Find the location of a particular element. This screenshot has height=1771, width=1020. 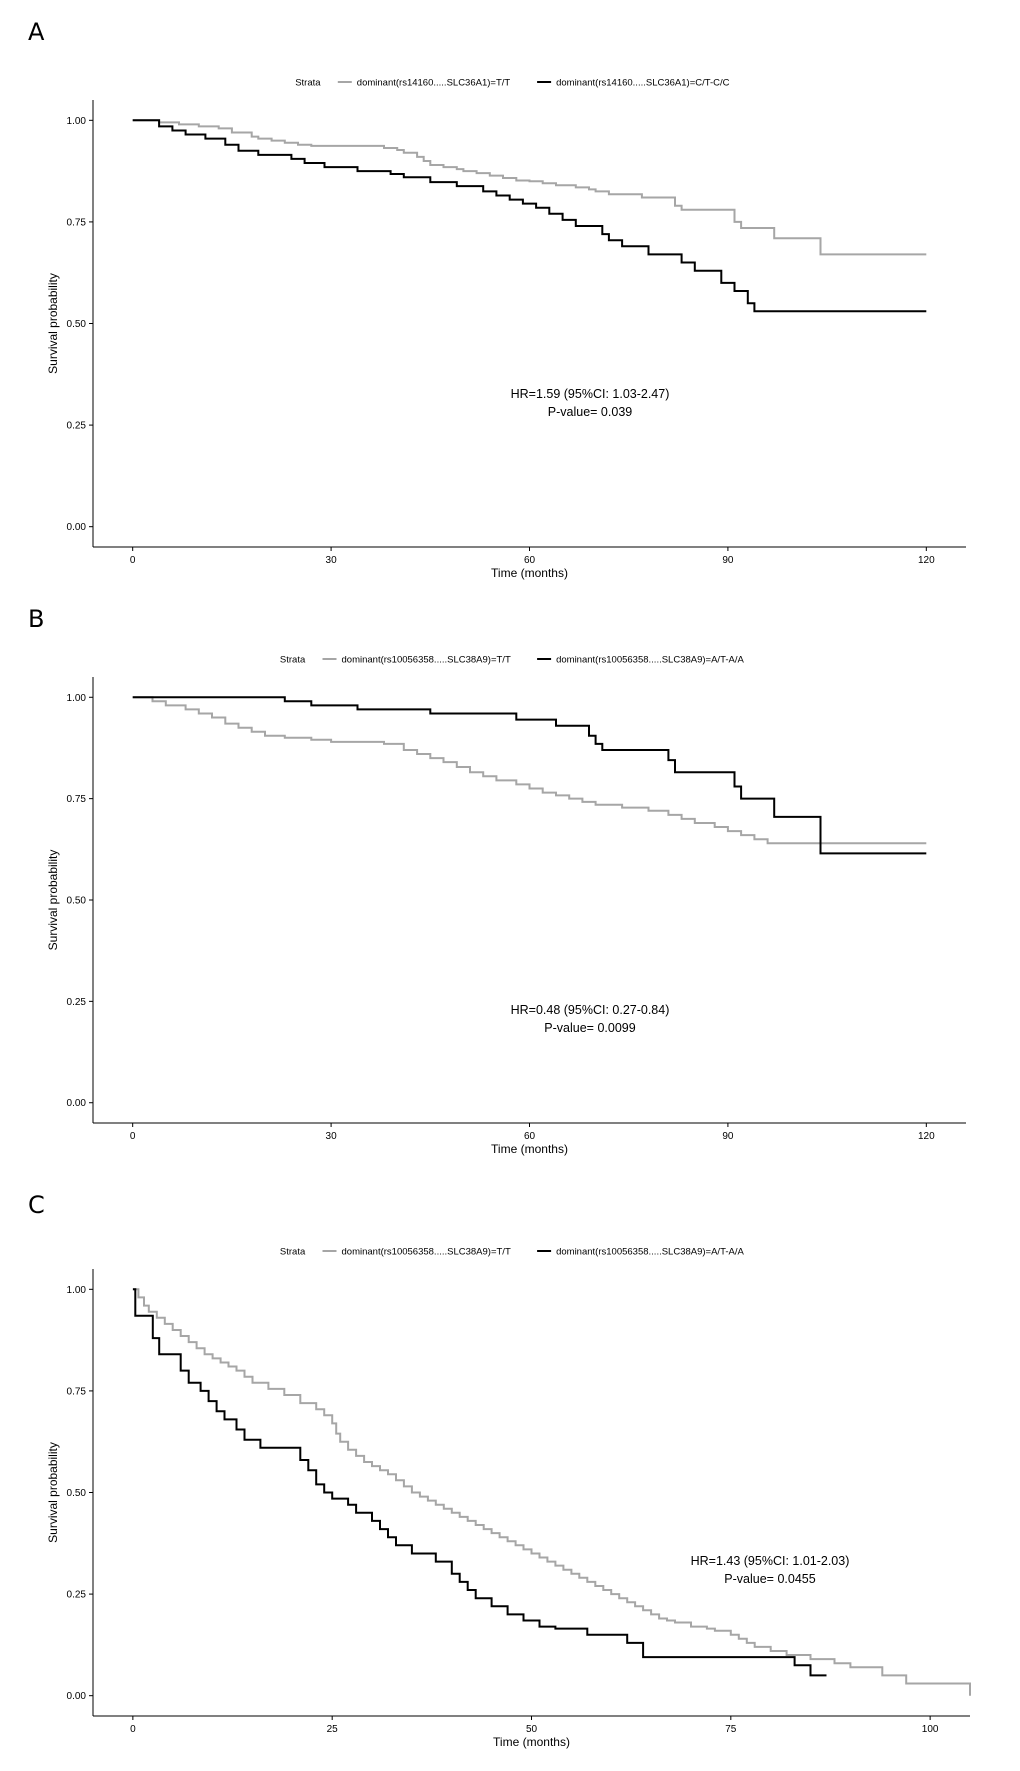

hazard-ratio-text: HR=1.43 (95%CI: 1.01-2.03) is located at coordinates (770, 1561).